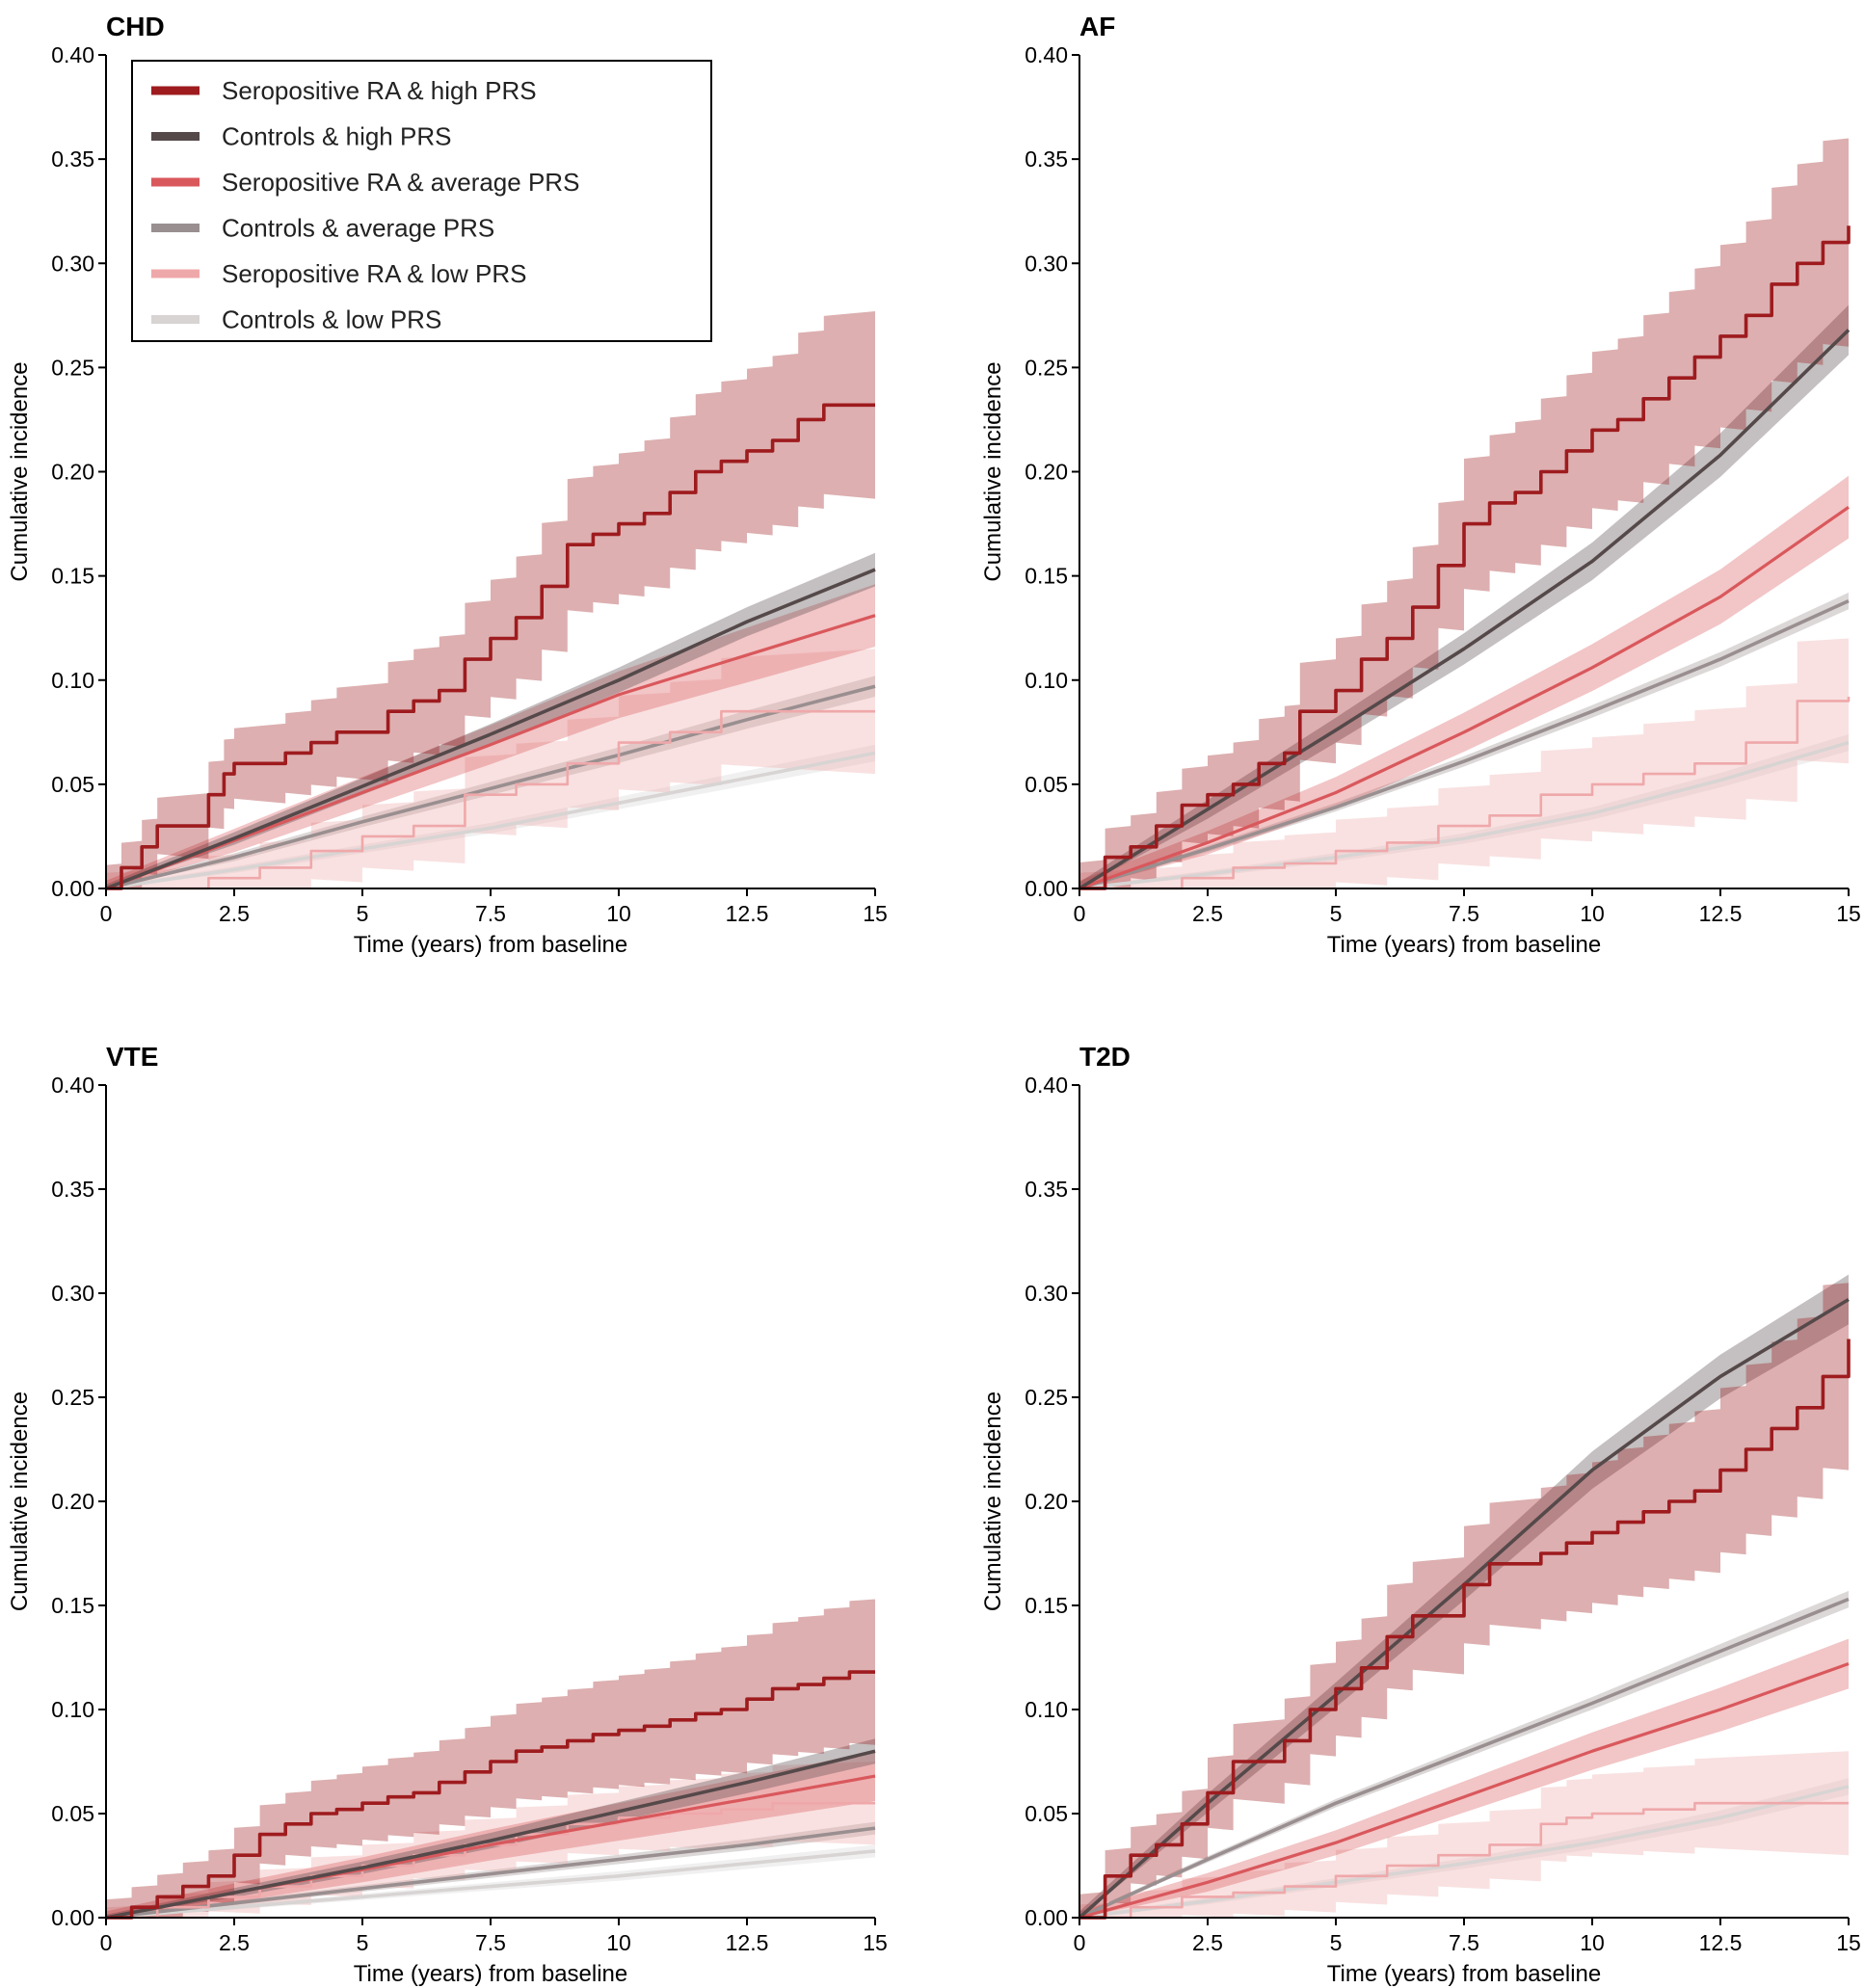  I want to click on ci-bands, so click(490, 599).